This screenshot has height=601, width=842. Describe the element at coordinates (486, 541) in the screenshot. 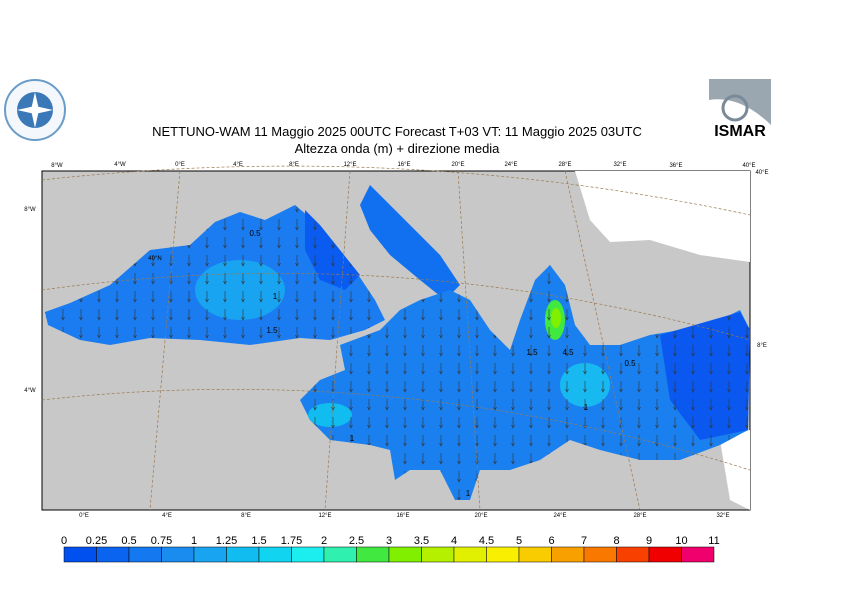

I see `colorbar-label: 4.5` at that location.